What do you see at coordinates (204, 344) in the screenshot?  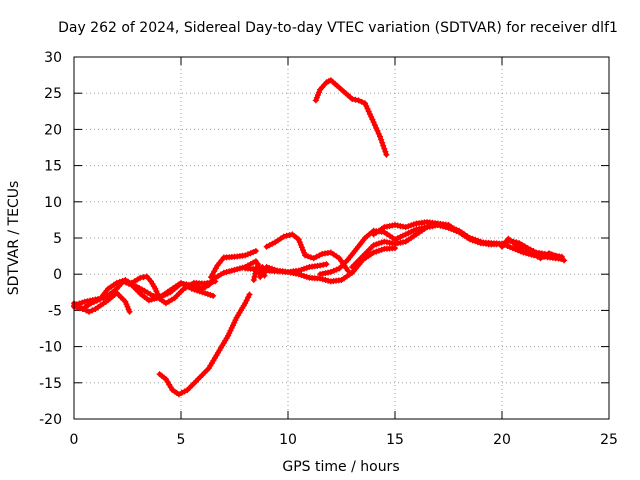 I see `series-track-n` at bounding box center [204, 344].